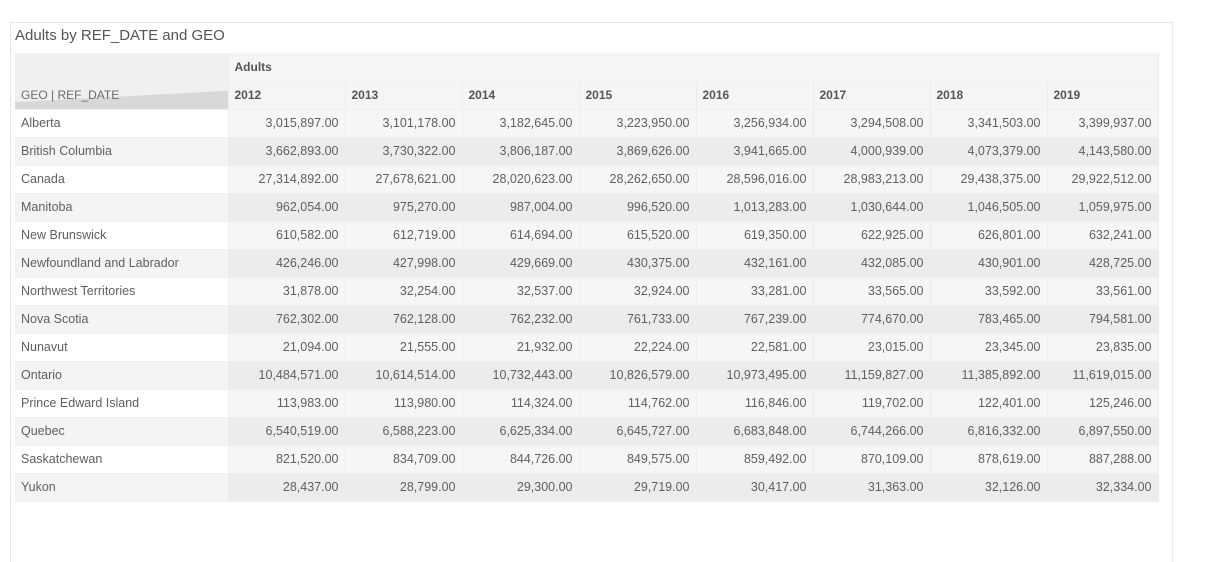 Image resolution: width=1222 pixels, height=562 pixels. Describe the element at coordinates (521, 291) in the screenshot. I see `table-cell: 32,537.00` at that location.